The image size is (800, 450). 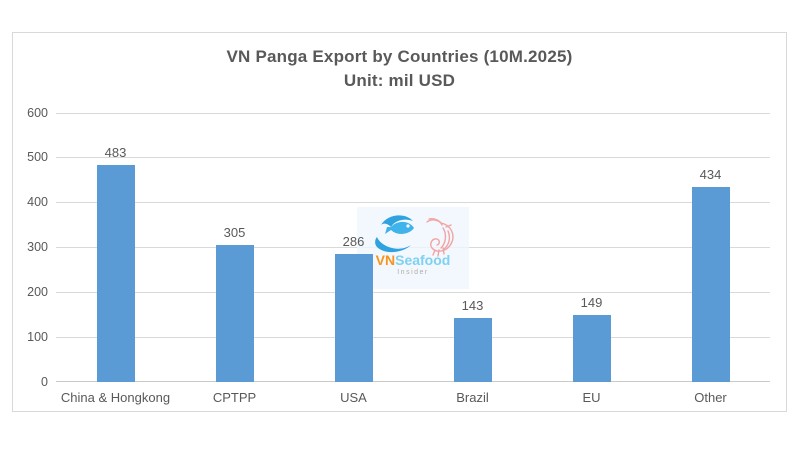 What do you see at coordinates (710, 175) in the screenshot?
I see `bar-value-label: 434` at bounding box center [710, 175].